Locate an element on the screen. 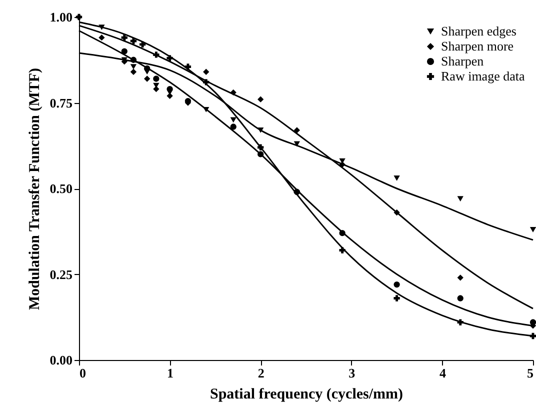 The image size is (536, 412). legend-label: Raw image data is located at coordinates (483, 76).